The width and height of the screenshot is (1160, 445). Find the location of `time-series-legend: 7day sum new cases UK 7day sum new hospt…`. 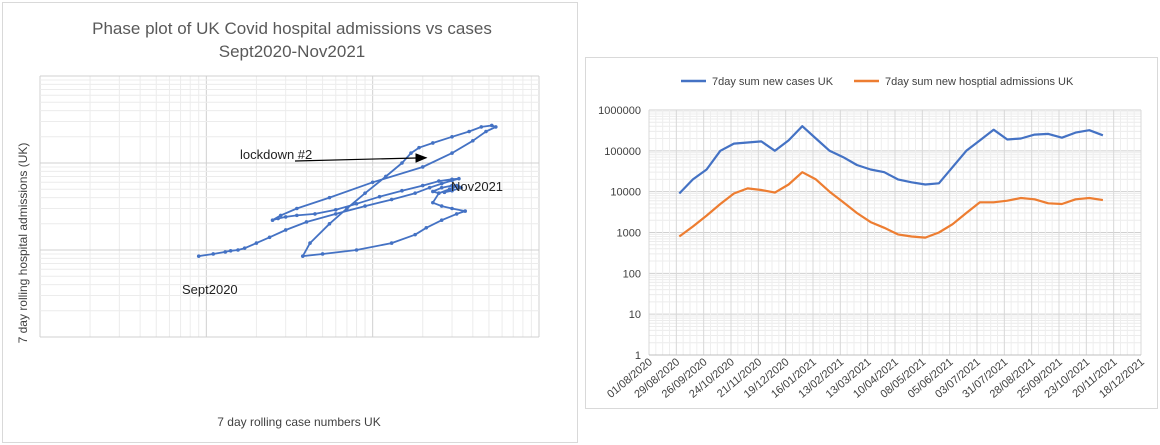

time-series-legend: 7day sum new cases UK 7day sum new hospt… is located at coordinates (877, 82).